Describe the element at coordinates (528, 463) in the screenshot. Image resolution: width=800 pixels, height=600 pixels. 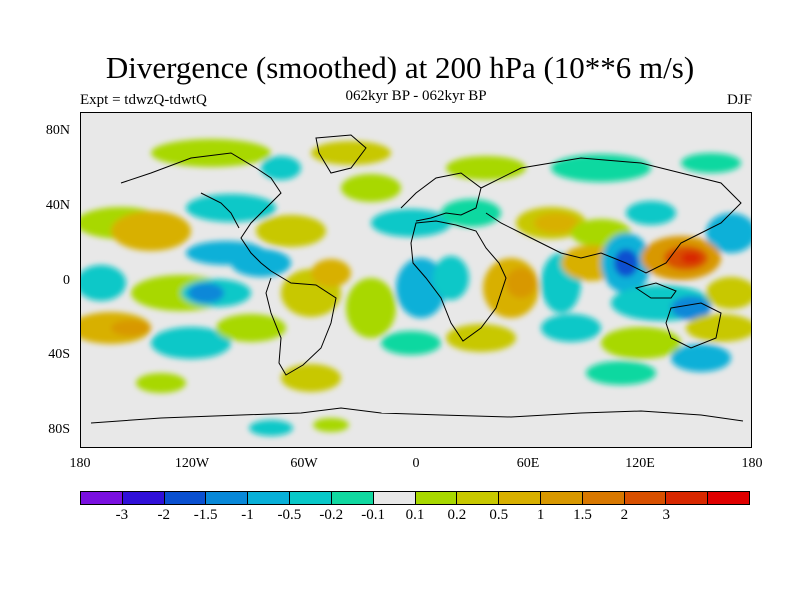
I see `lon-label-60e: 60E` at that location.